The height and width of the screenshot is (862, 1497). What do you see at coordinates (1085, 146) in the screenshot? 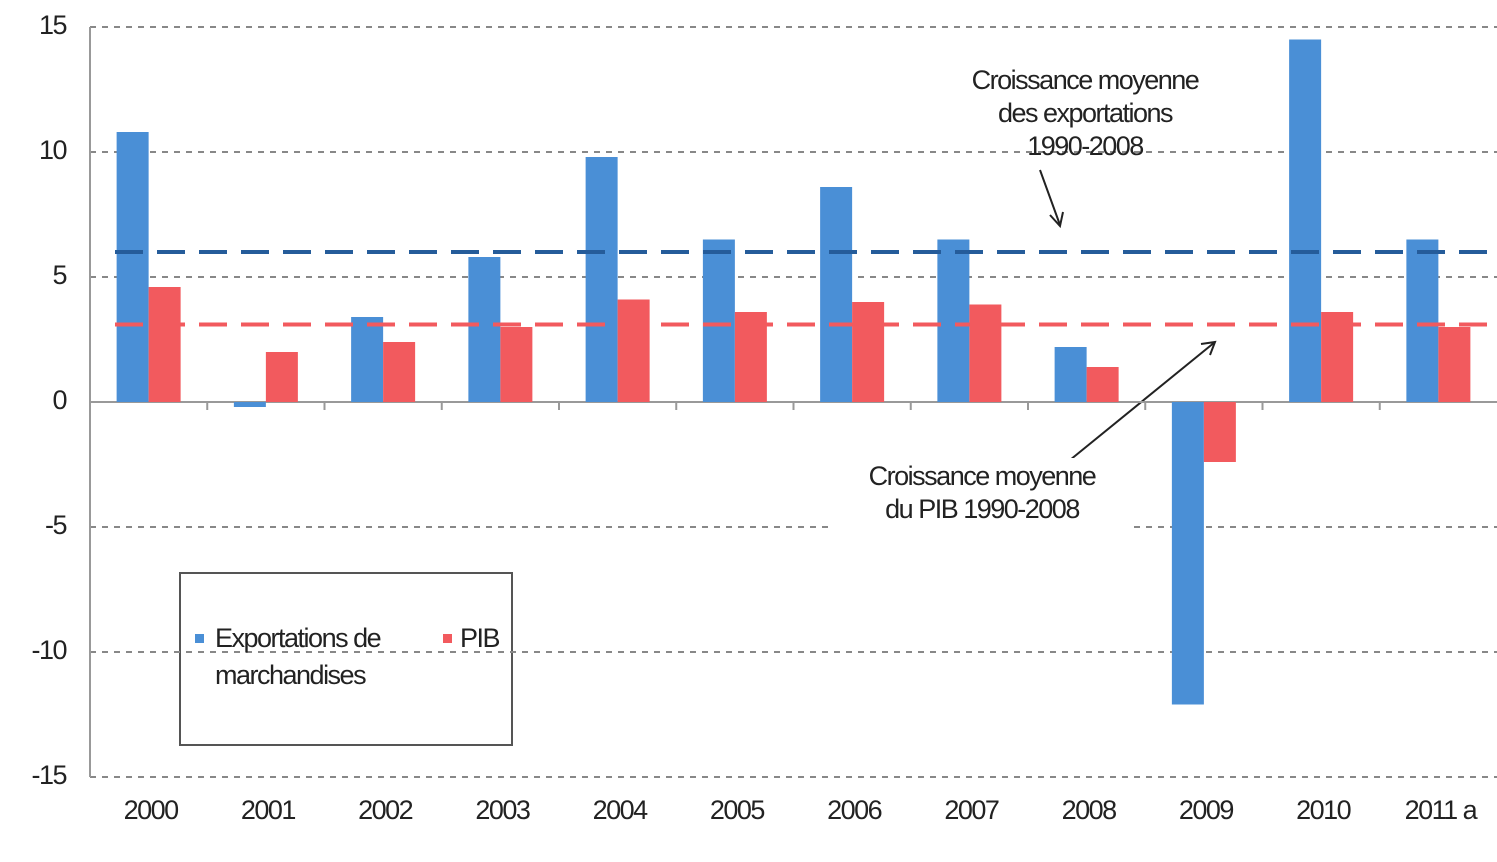
I see `annotation: 1990-2008` at bounding box center [1085, 146].